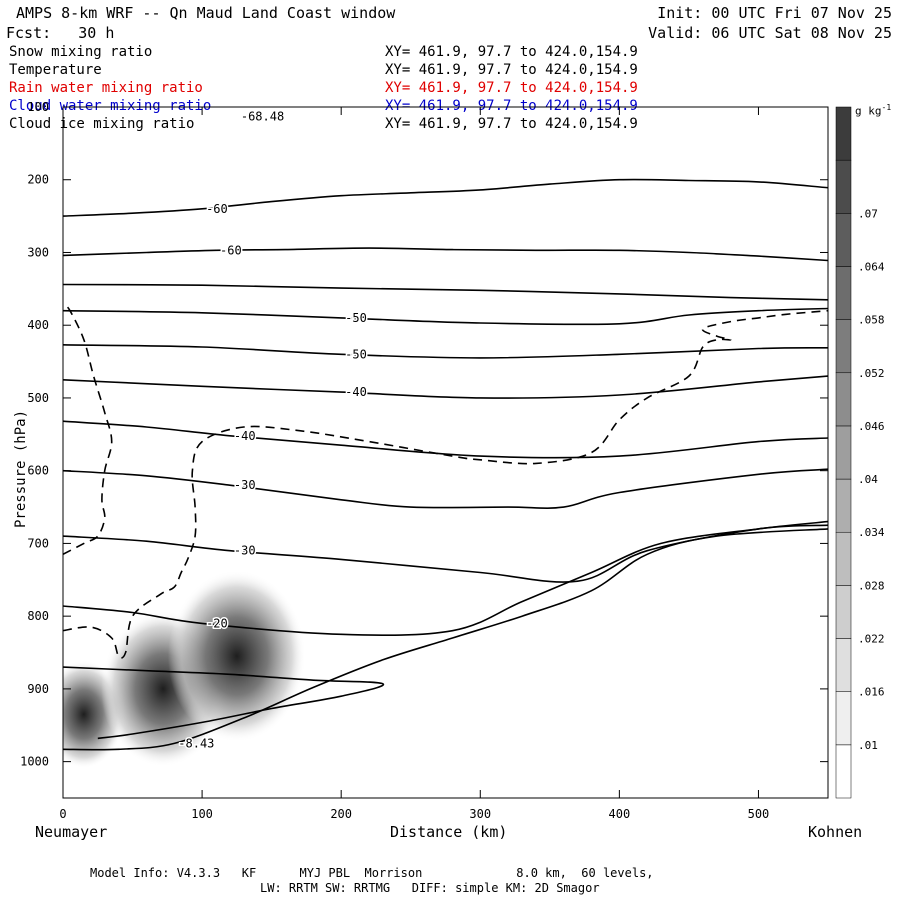  Describe the element at coordinates (868, 745) in the screenshot. I see `colorbar-tick-label: .01` at that location.